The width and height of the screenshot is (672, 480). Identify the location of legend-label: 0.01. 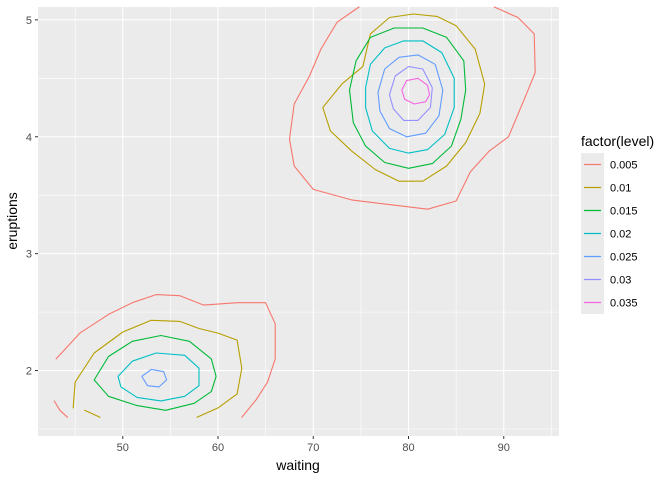
(620, 189).